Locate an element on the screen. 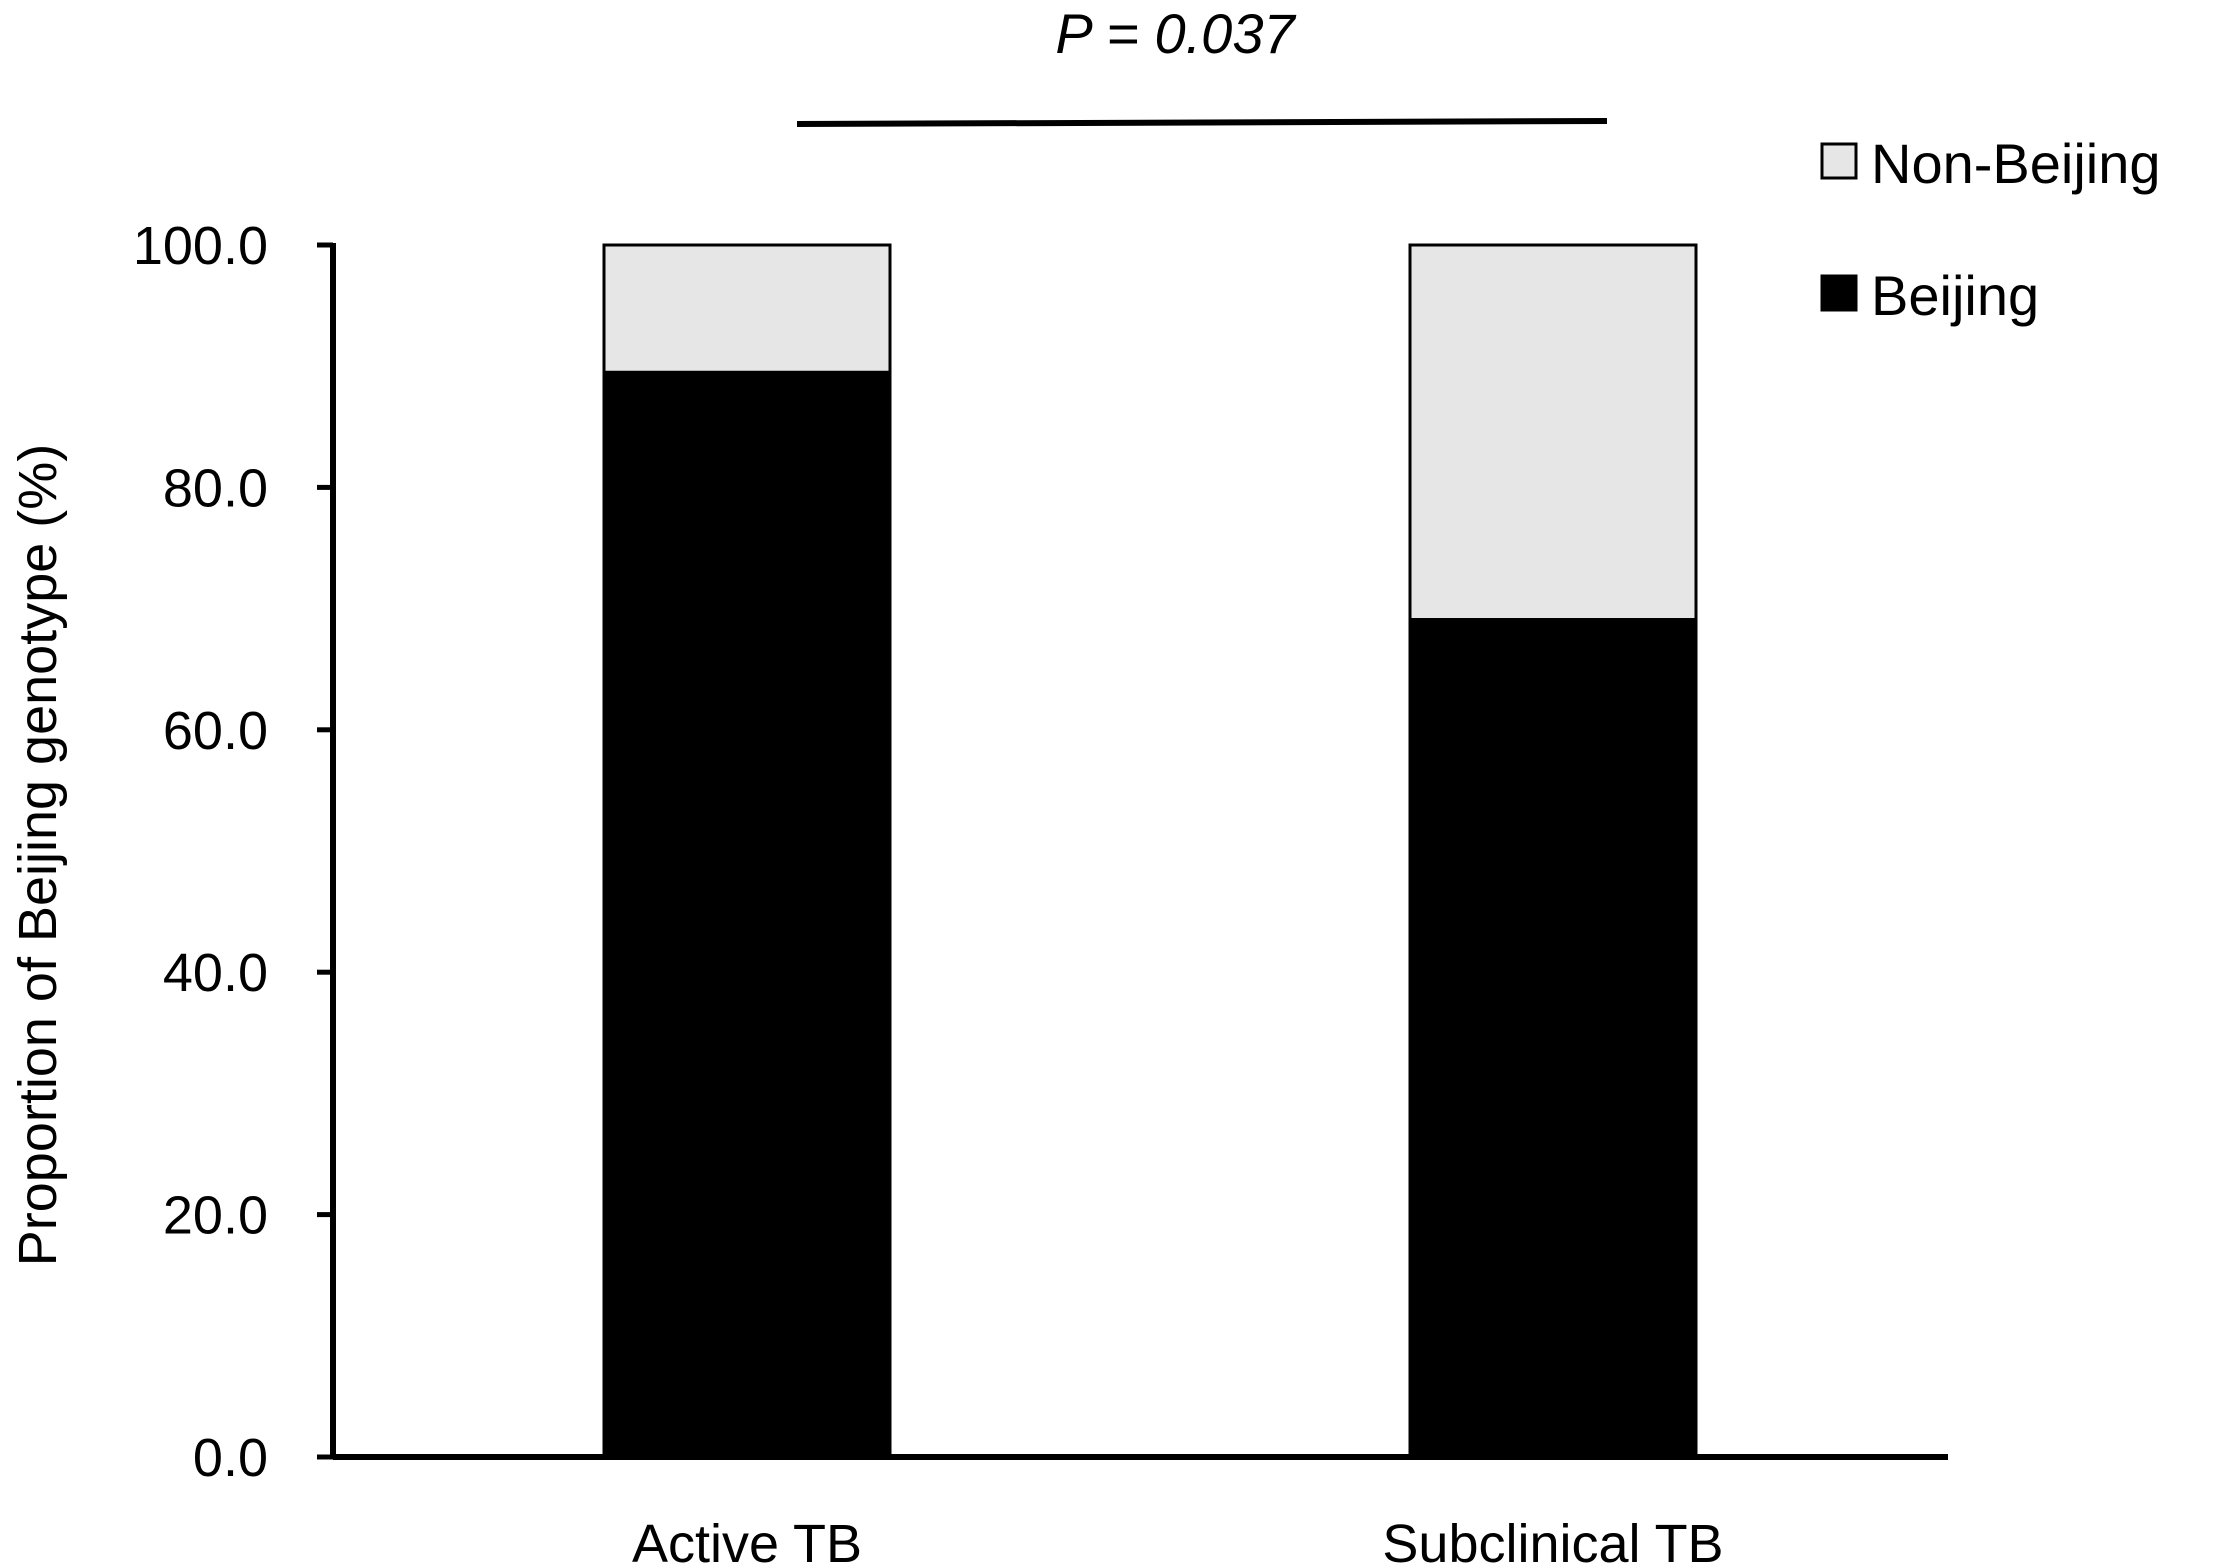  legend-swatch-non-beijing is located at coordinates (1839, 161).